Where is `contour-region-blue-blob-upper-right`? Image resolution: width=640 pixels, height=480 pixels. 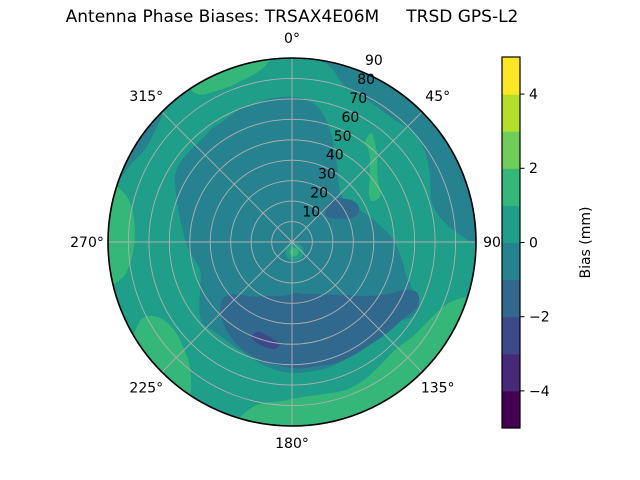 contour-region-blue-blob-upper-right is located at coordinates (342, 208).